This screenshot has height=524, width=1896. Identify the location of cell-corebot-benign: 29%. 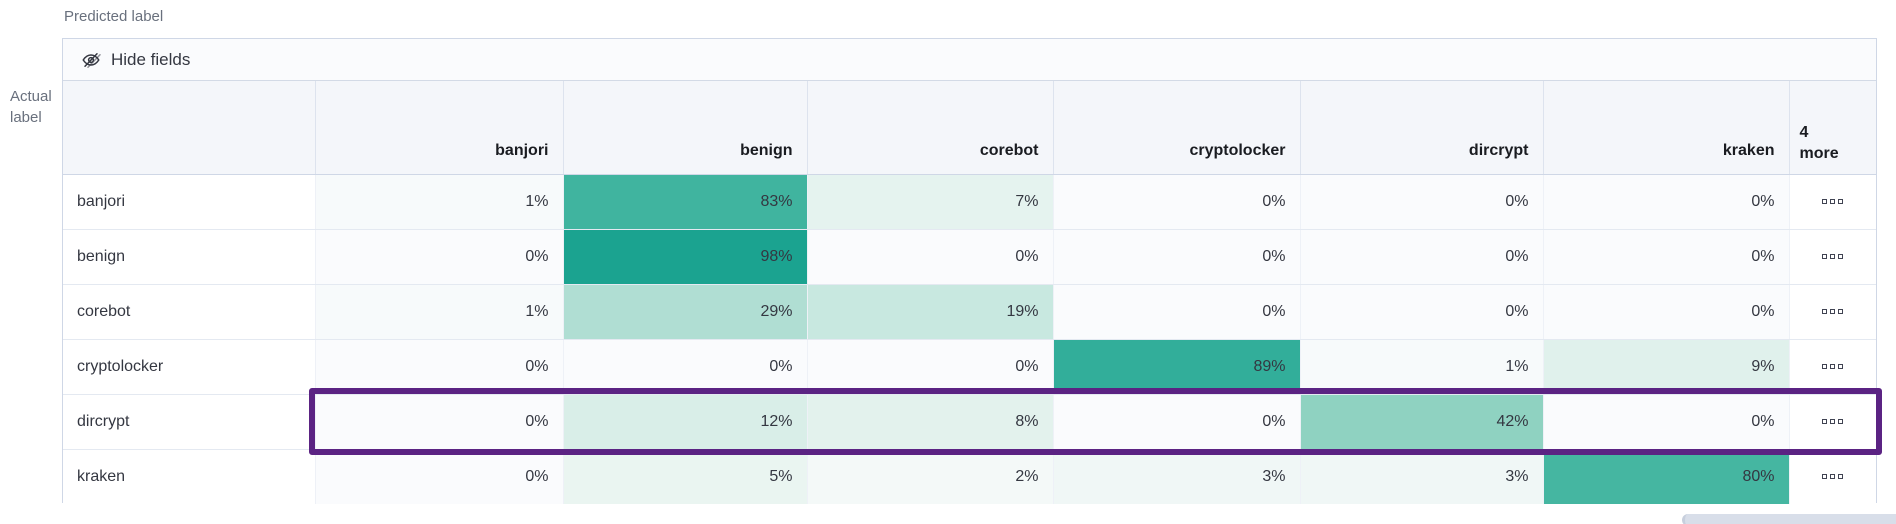
(685, 312).